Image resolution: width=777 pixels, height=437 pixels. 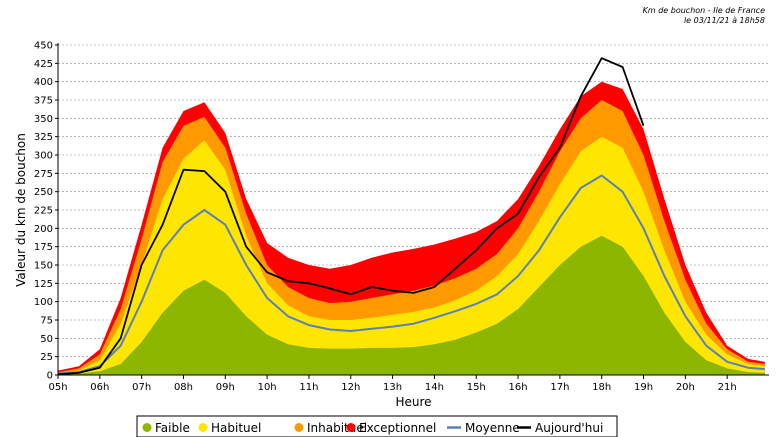 What do you see at coordinates (351, 427) in the screenshot?
I see `legend-marker-exceptionnel` at bounding box center [351, 427].